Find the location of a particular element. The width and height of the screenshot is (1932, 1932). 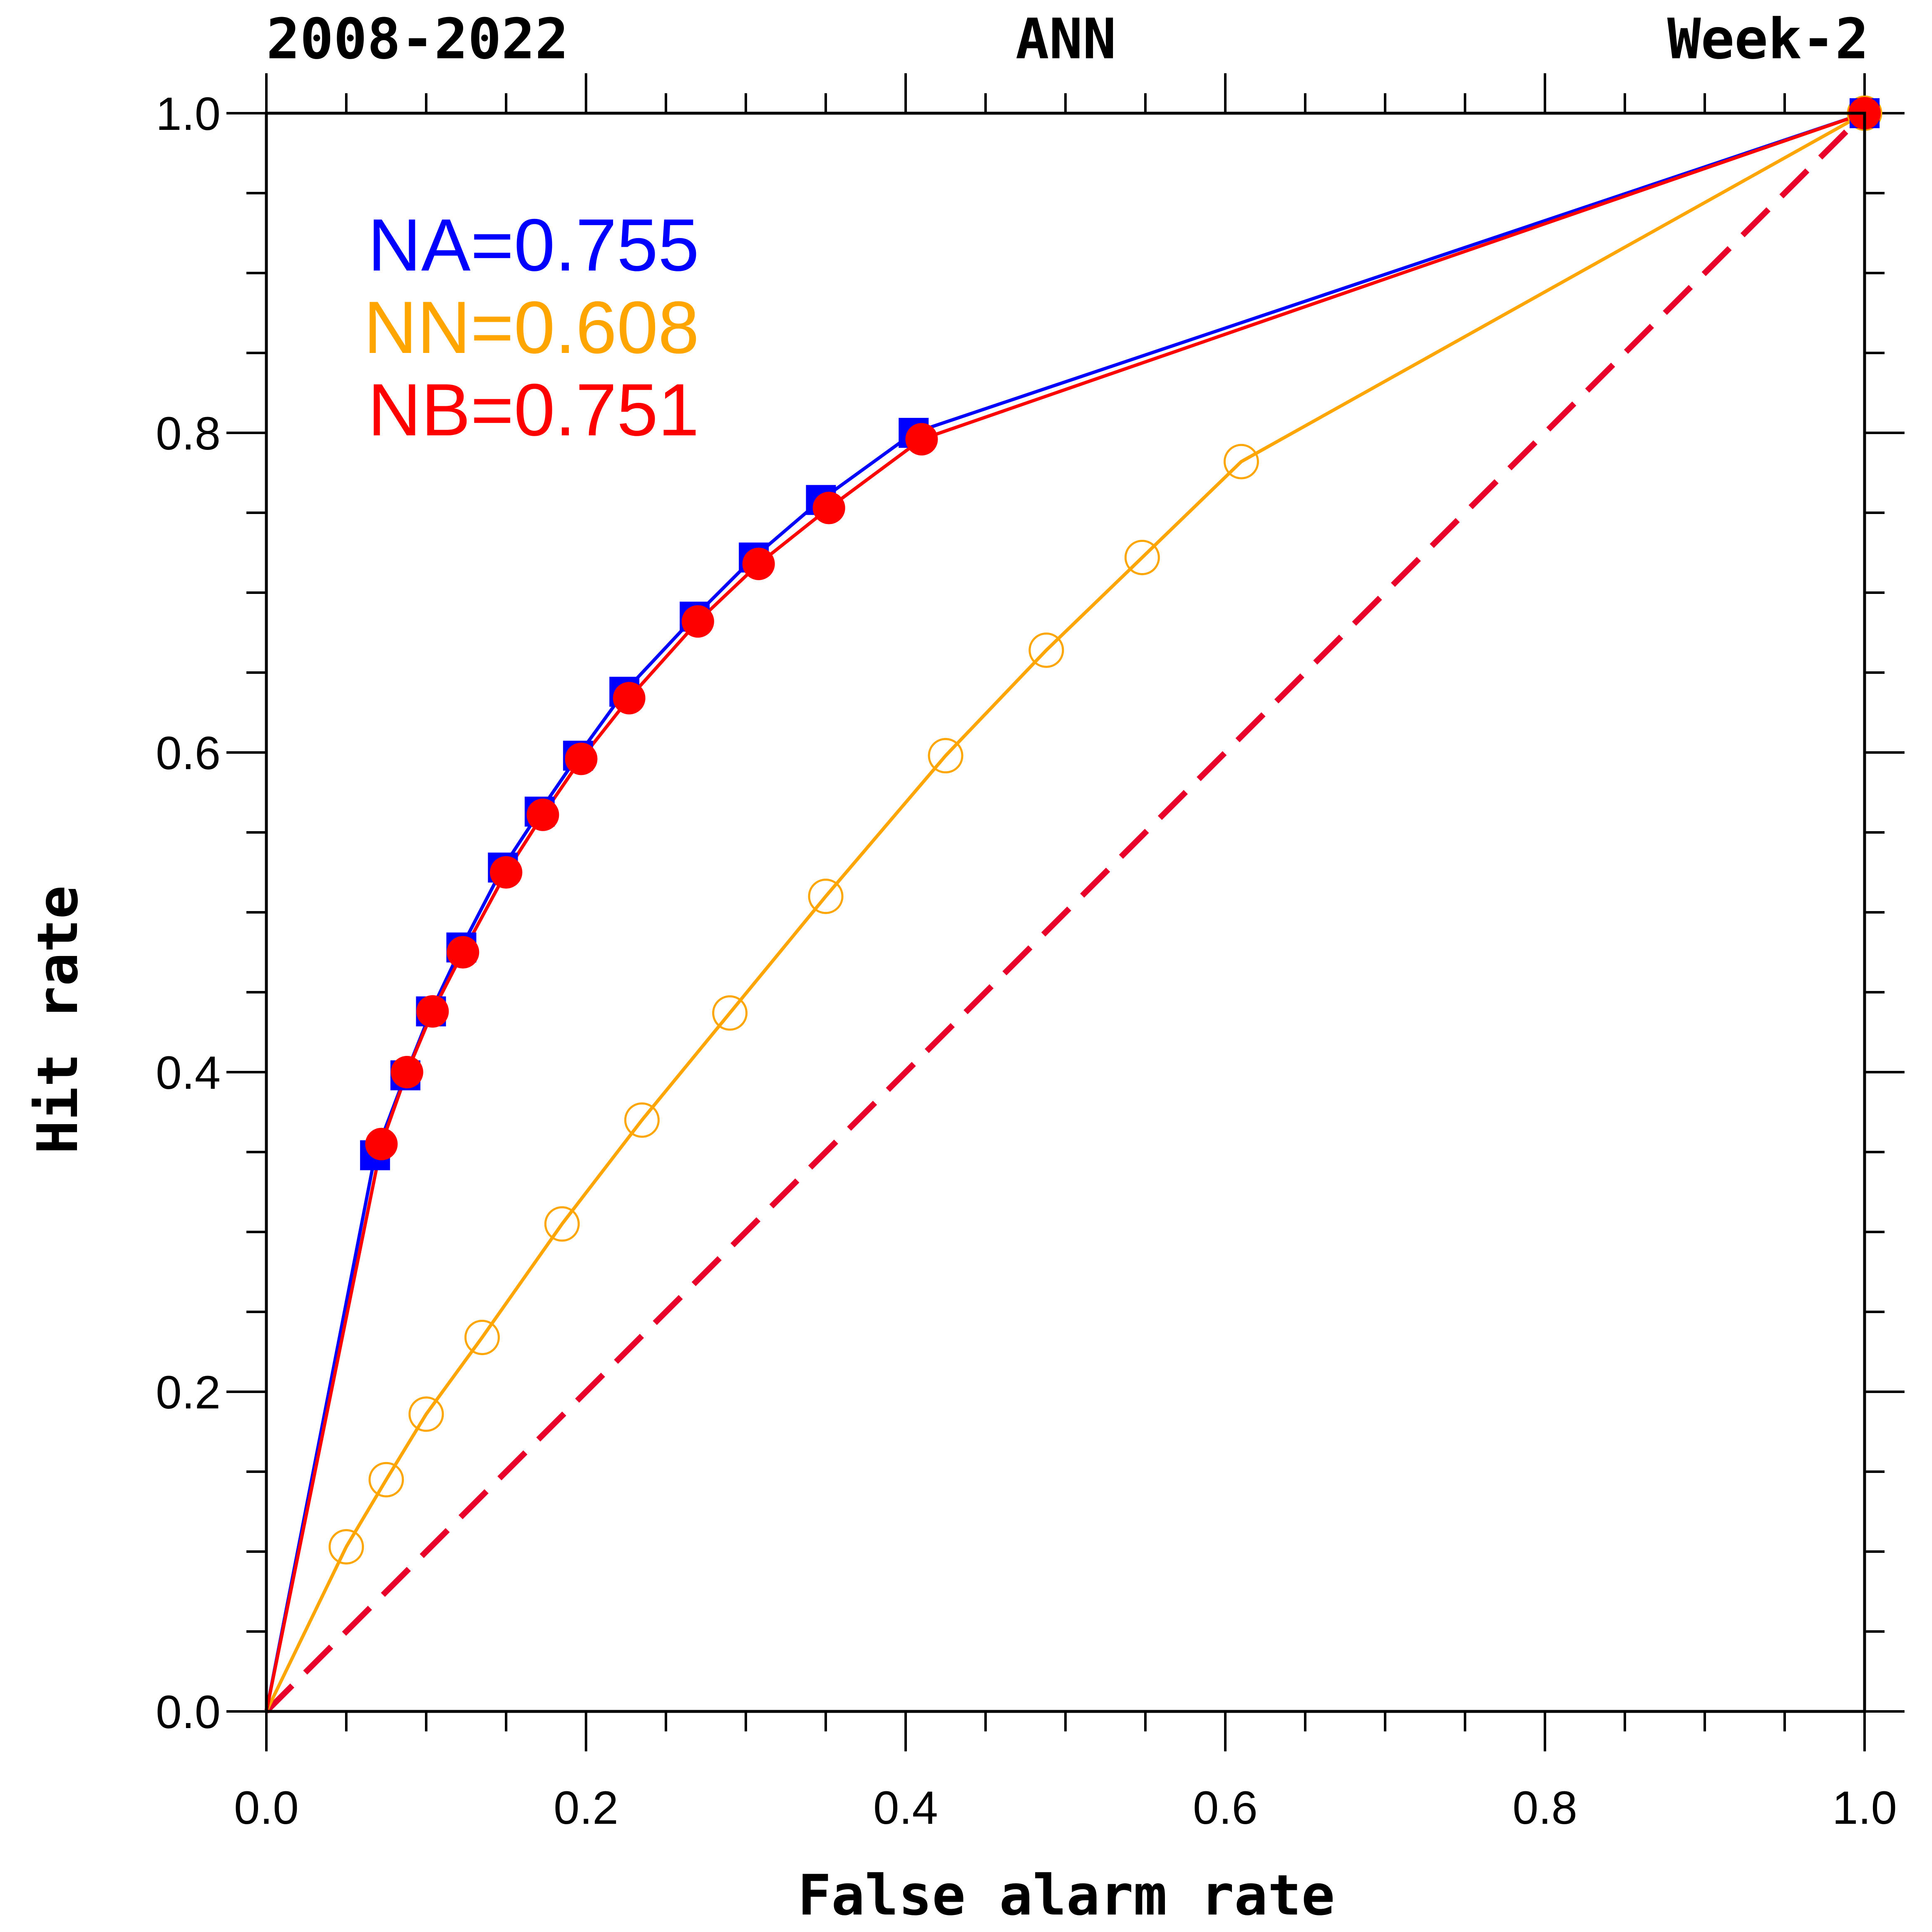

y-tick-label: 0.4 is located at coordinates (188, 1073).